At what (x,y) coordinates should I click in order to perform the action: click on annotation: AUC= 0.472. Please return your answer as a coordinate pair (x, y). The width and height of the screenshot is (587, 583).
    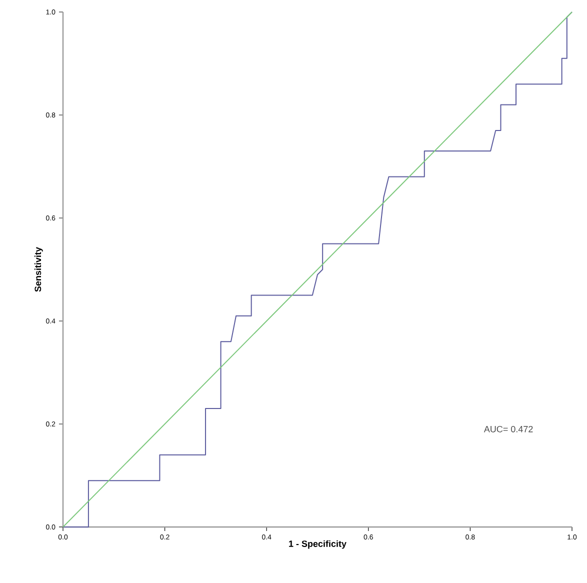
    Looking at the image, I should click on (508, 429).